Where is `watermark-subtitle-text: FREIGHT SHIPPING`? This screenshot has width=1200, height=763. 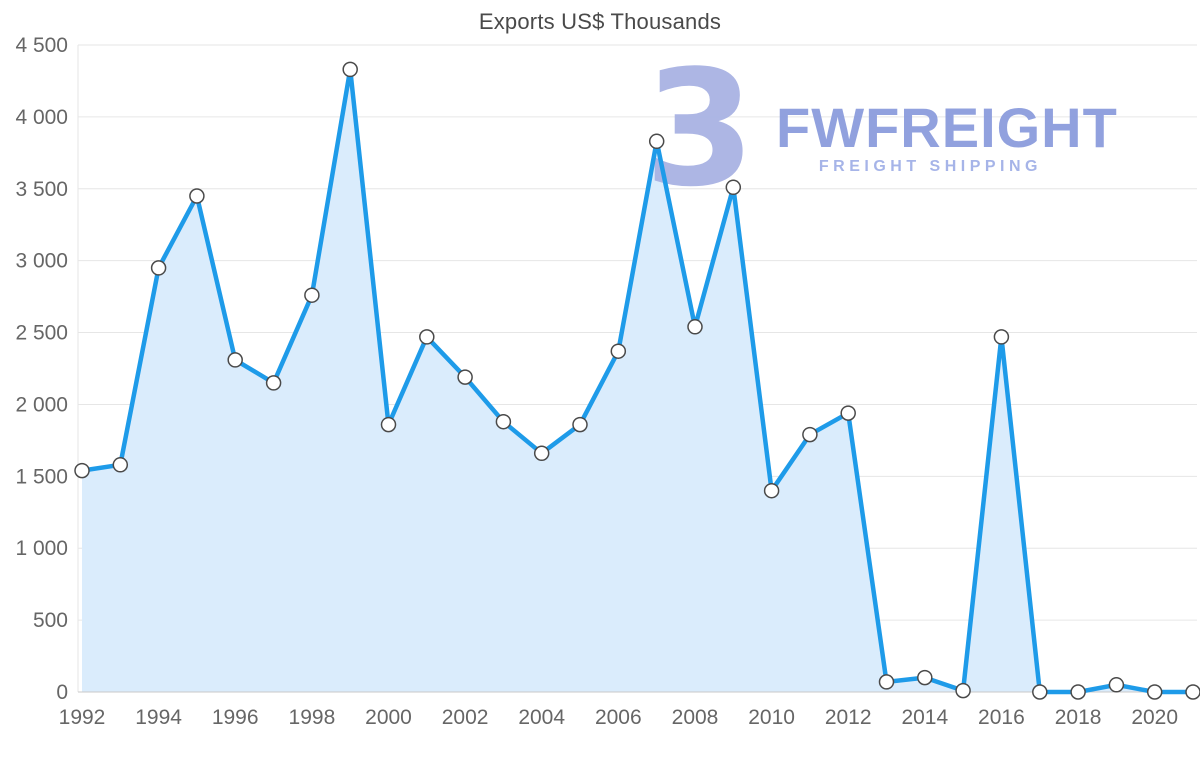 watermark-subtitle-text: FREIGHT SHIPPING is located at coordinates (930, 166).